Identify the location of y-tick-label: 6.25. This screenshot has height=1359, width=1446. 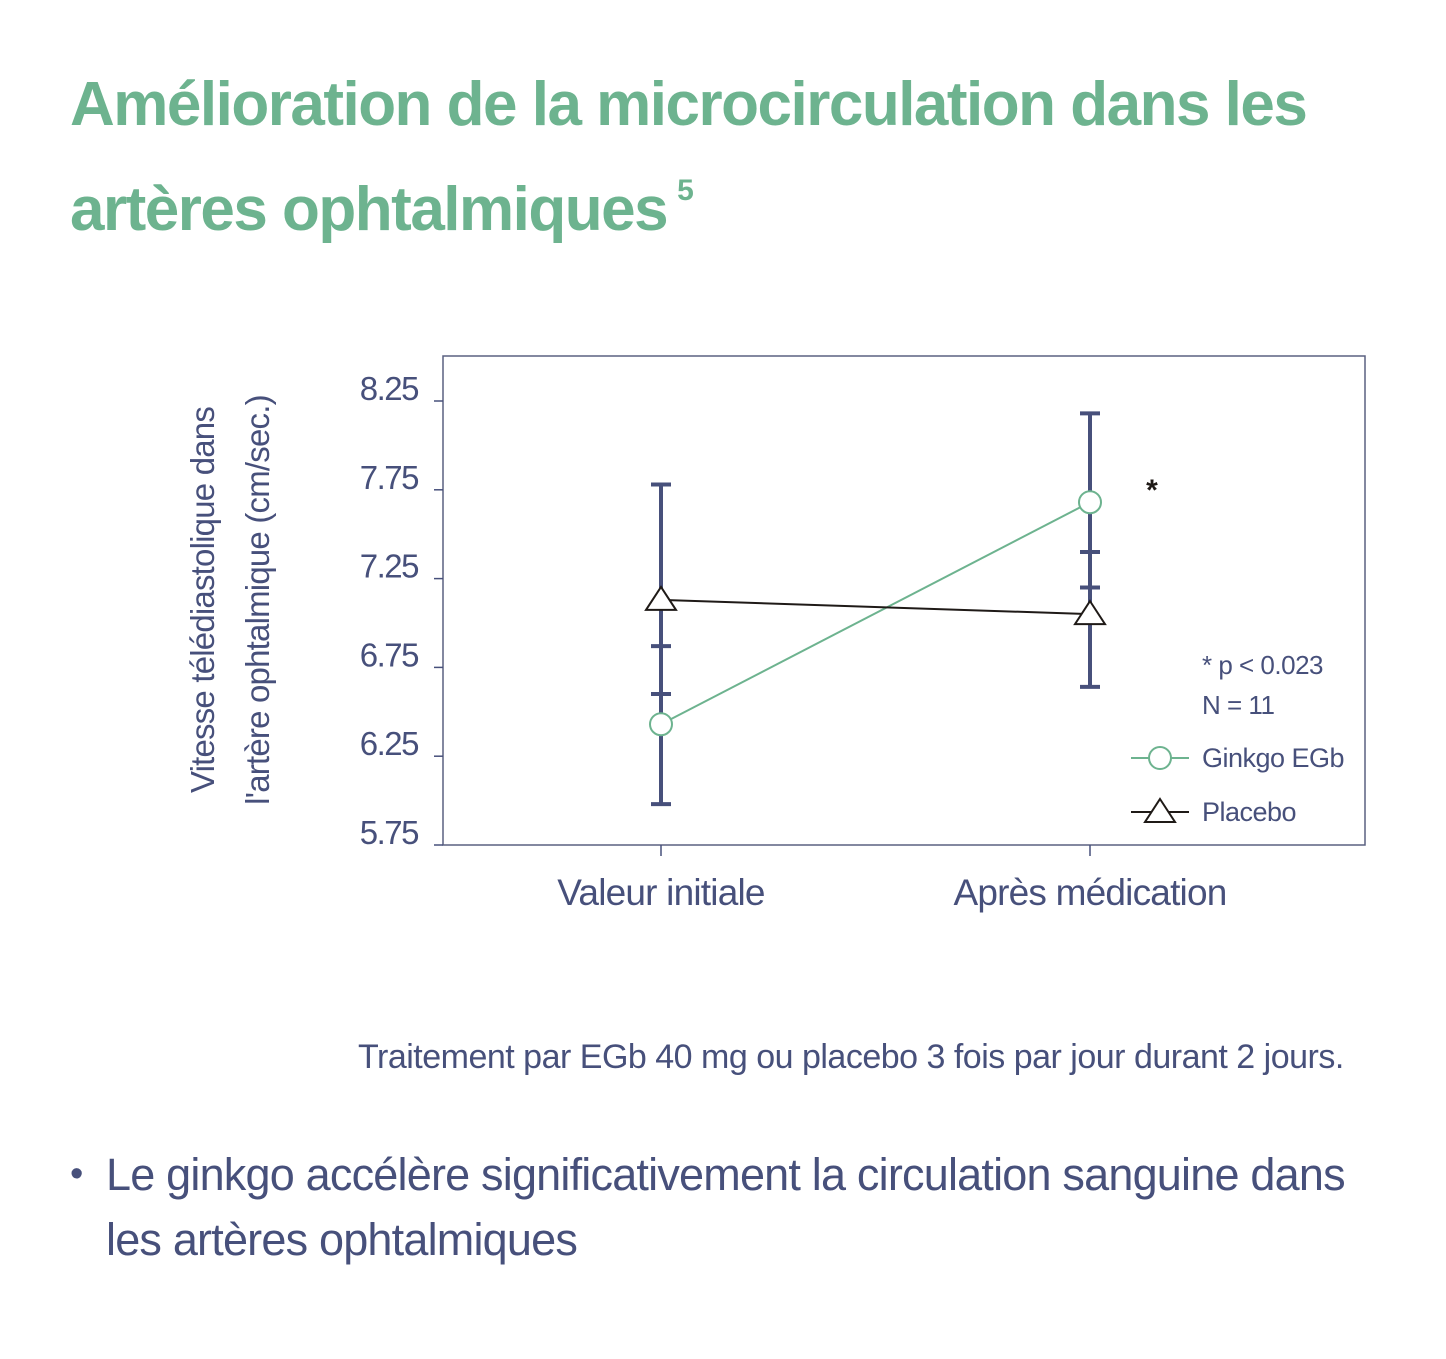
(389, 743).